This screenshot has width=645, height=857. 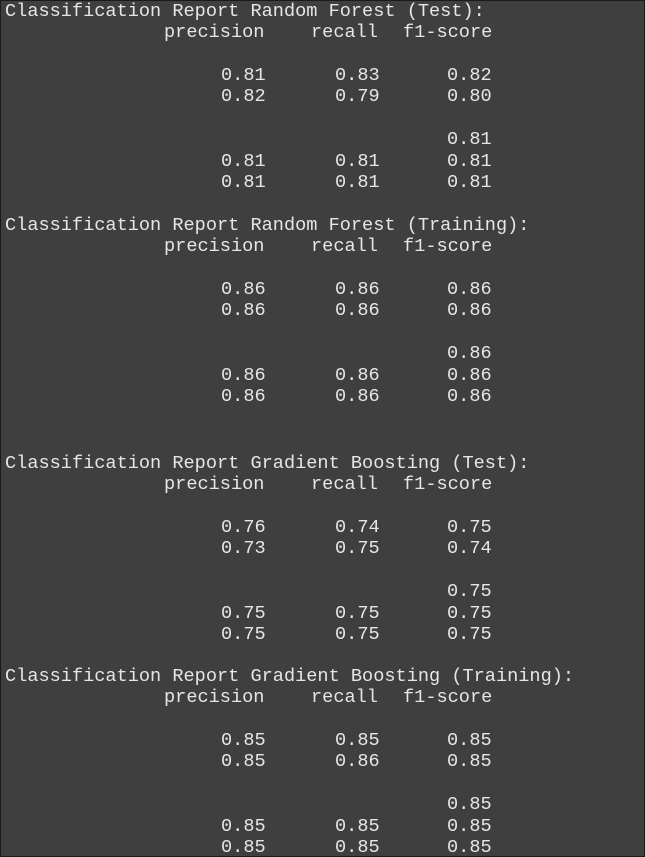 What do you see at coordinates (357, 75) in the screenshot?
I see `recall-value: 0.83` at bounding box center [357, 75].